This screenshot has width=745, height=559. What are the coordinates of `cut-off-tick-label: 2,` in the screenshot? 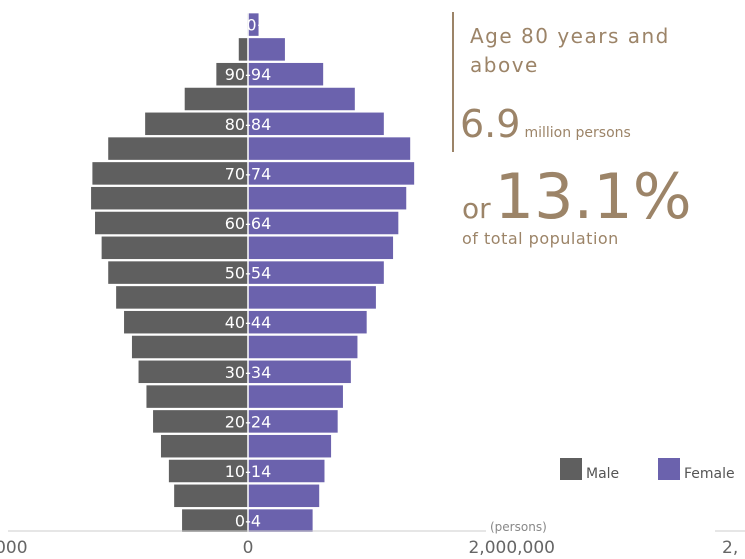 It's located at (730, 548).